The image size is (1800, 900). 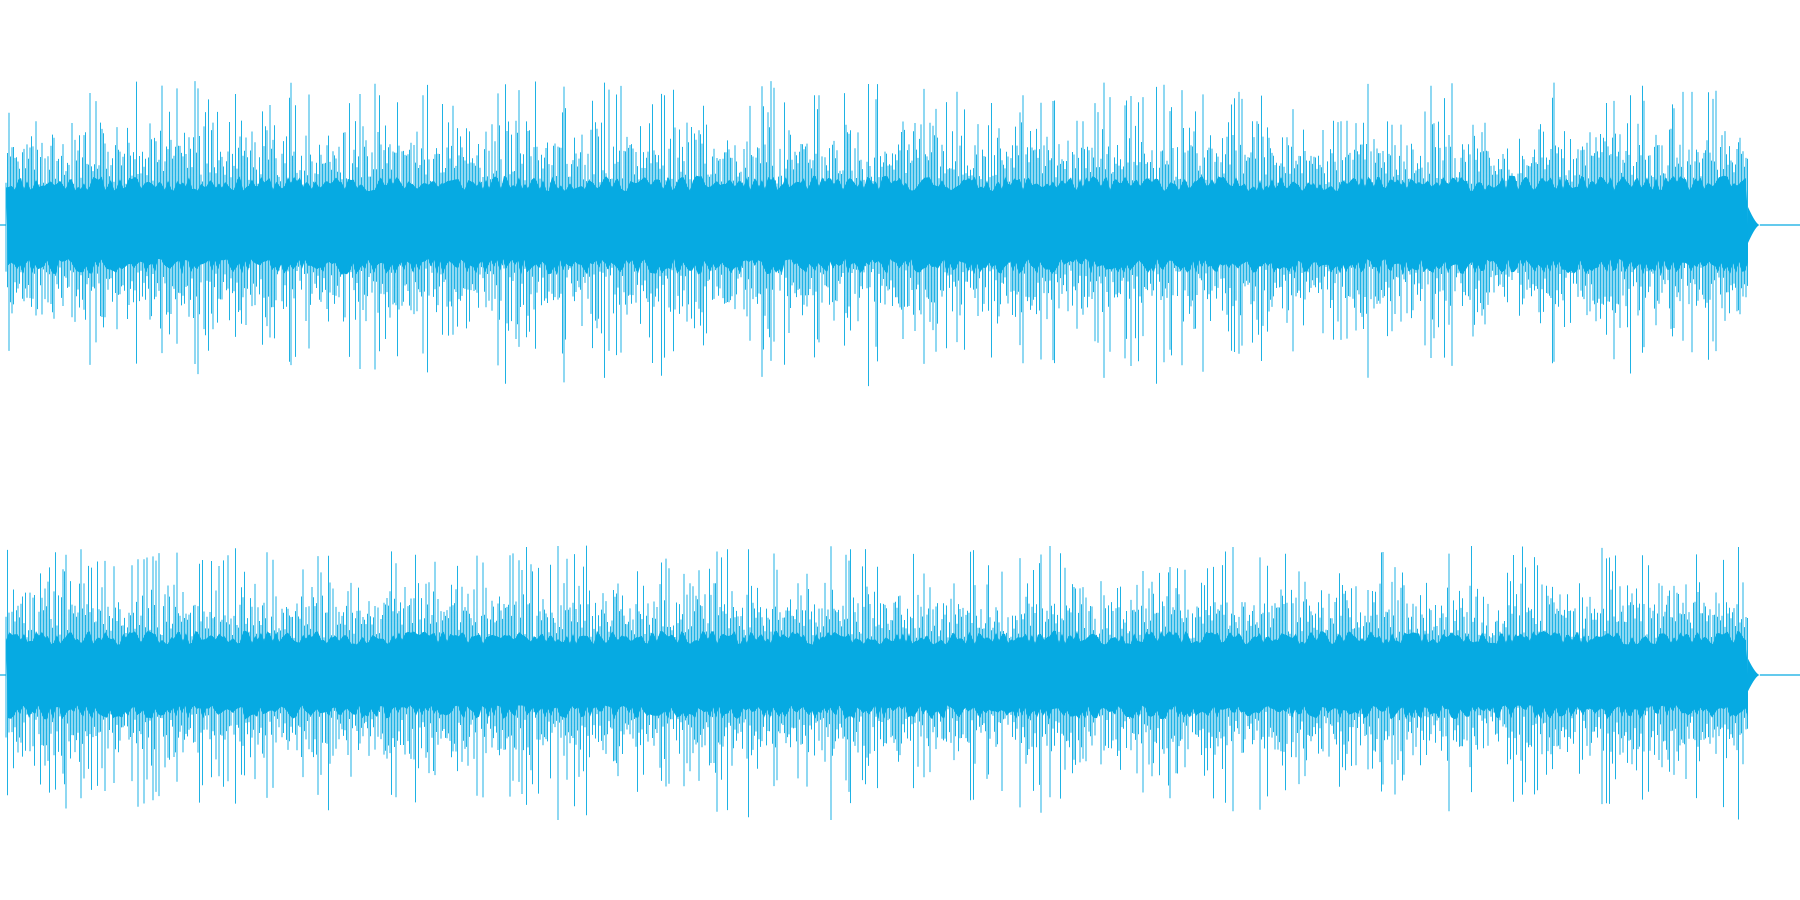 I want to click on channel-2-tail, so click(x=1754, y=675).